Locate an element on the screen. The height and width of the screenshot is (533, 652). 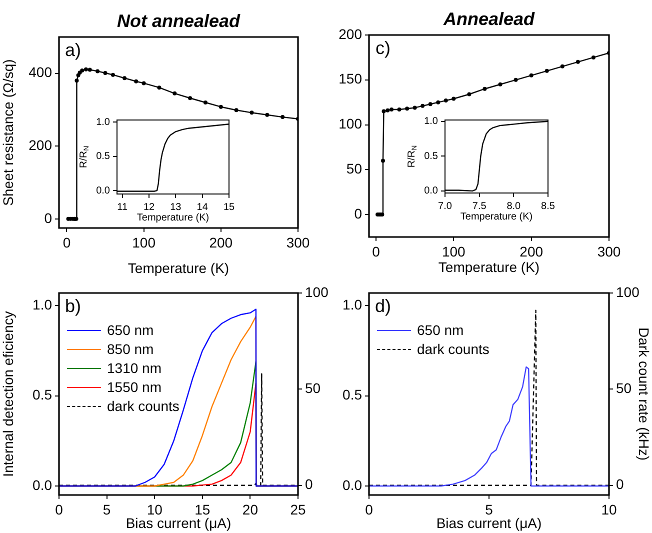
annotation: c) is located at coordinates (383, 48).